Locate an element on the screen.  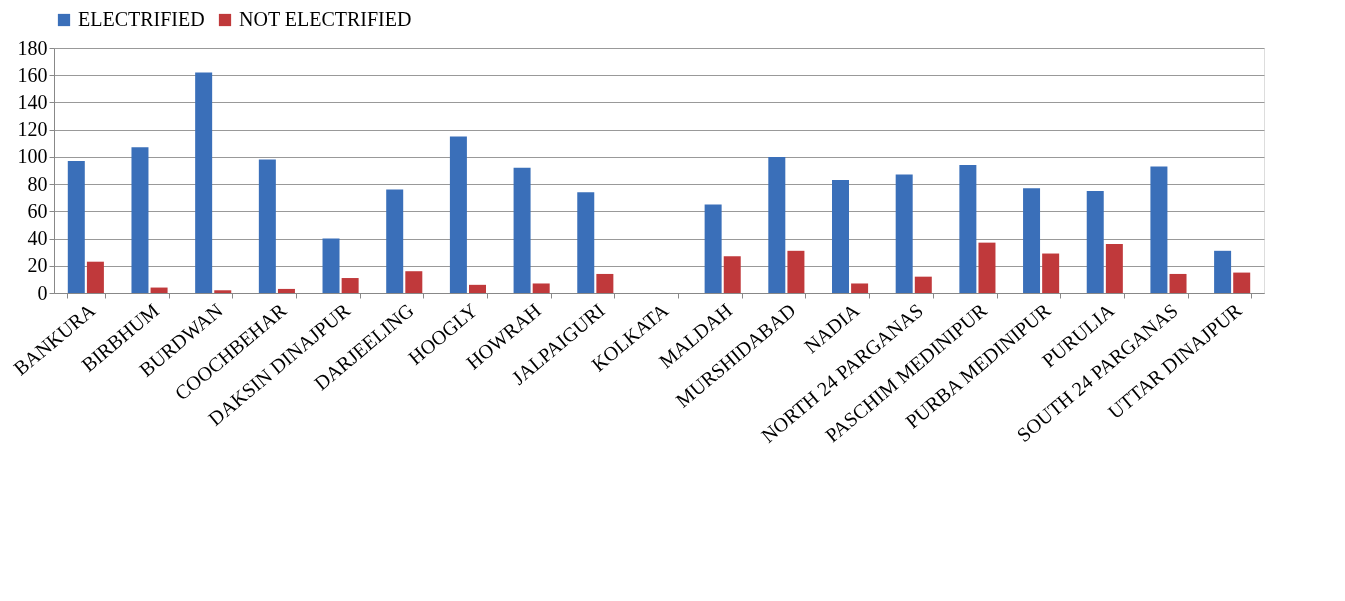
y-tick-label: 140 is located at coordinates (32, 101).